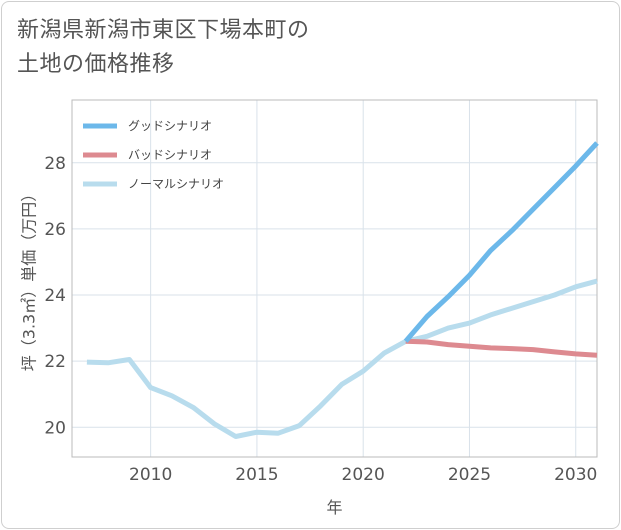  What do you see at coordinates (575, 475) in the screenshot?
I see `x-tick-label: 2030` at bounding box center [575, 475].